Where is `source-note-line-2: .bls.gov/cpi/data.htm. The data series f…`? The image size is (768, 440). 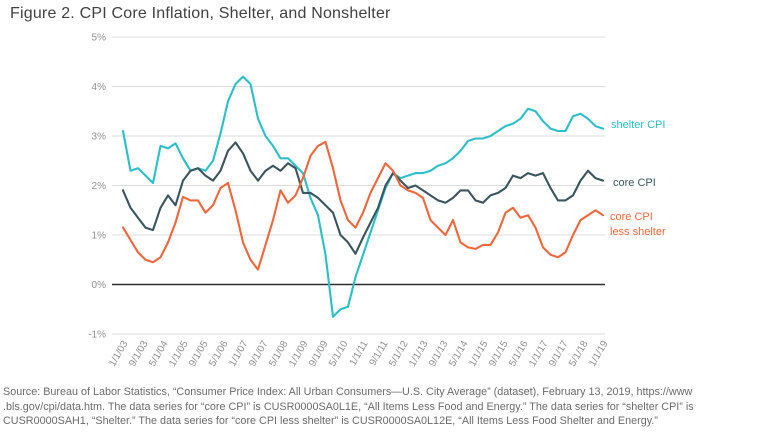 source-note-line-2: .bls.gov/cpi/data.htm. The data series f… is located at coordinates (348, 406).